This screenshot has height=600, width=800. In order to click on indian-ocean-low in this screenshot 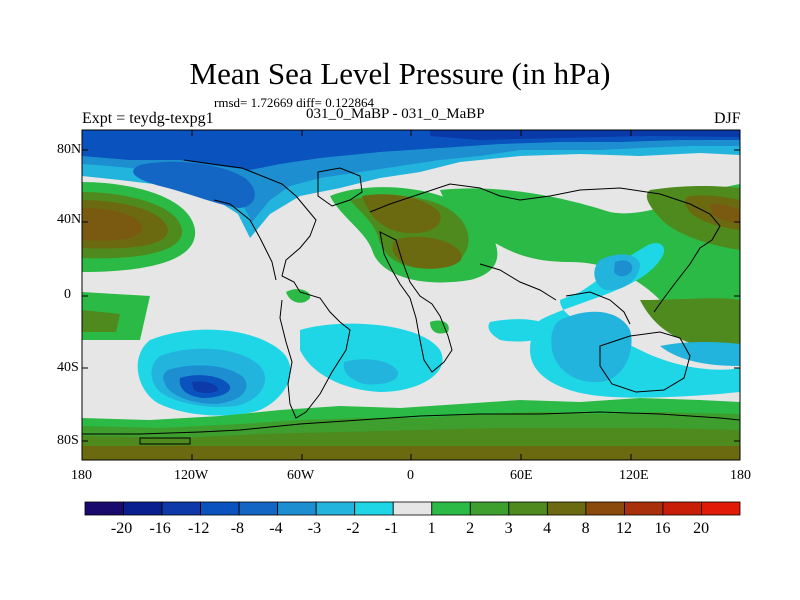, I will do `click(635, 320)`.